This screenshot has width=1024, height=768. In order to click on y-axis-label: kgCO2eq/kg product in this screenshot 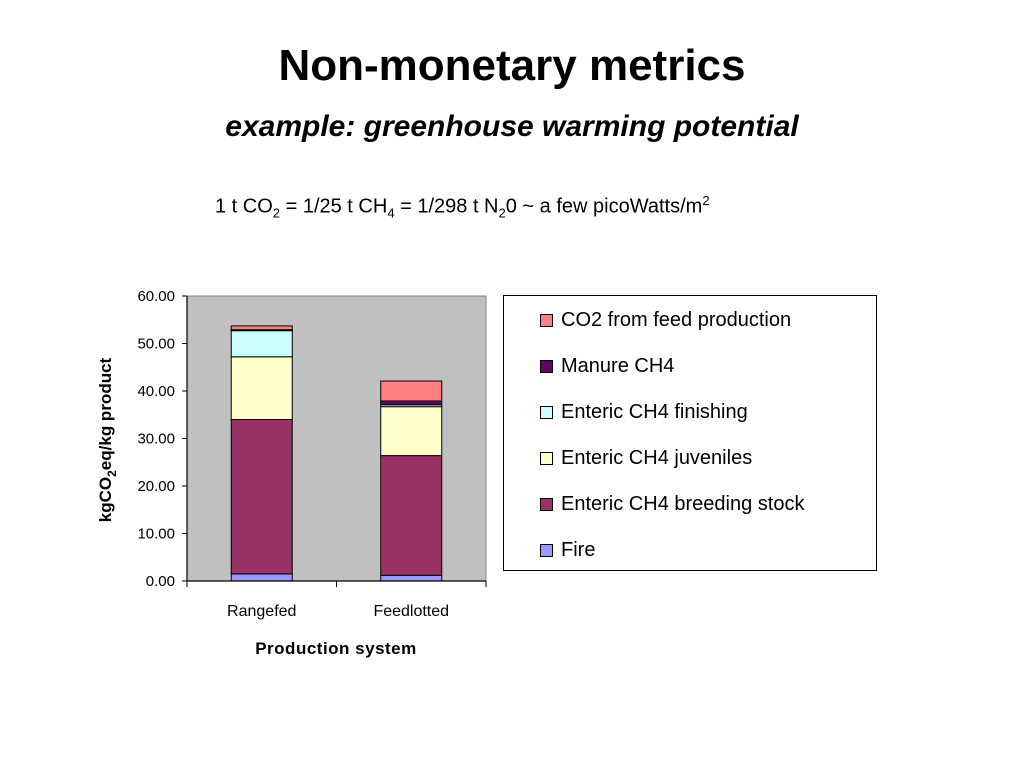, I will do `click(107, 439)`.